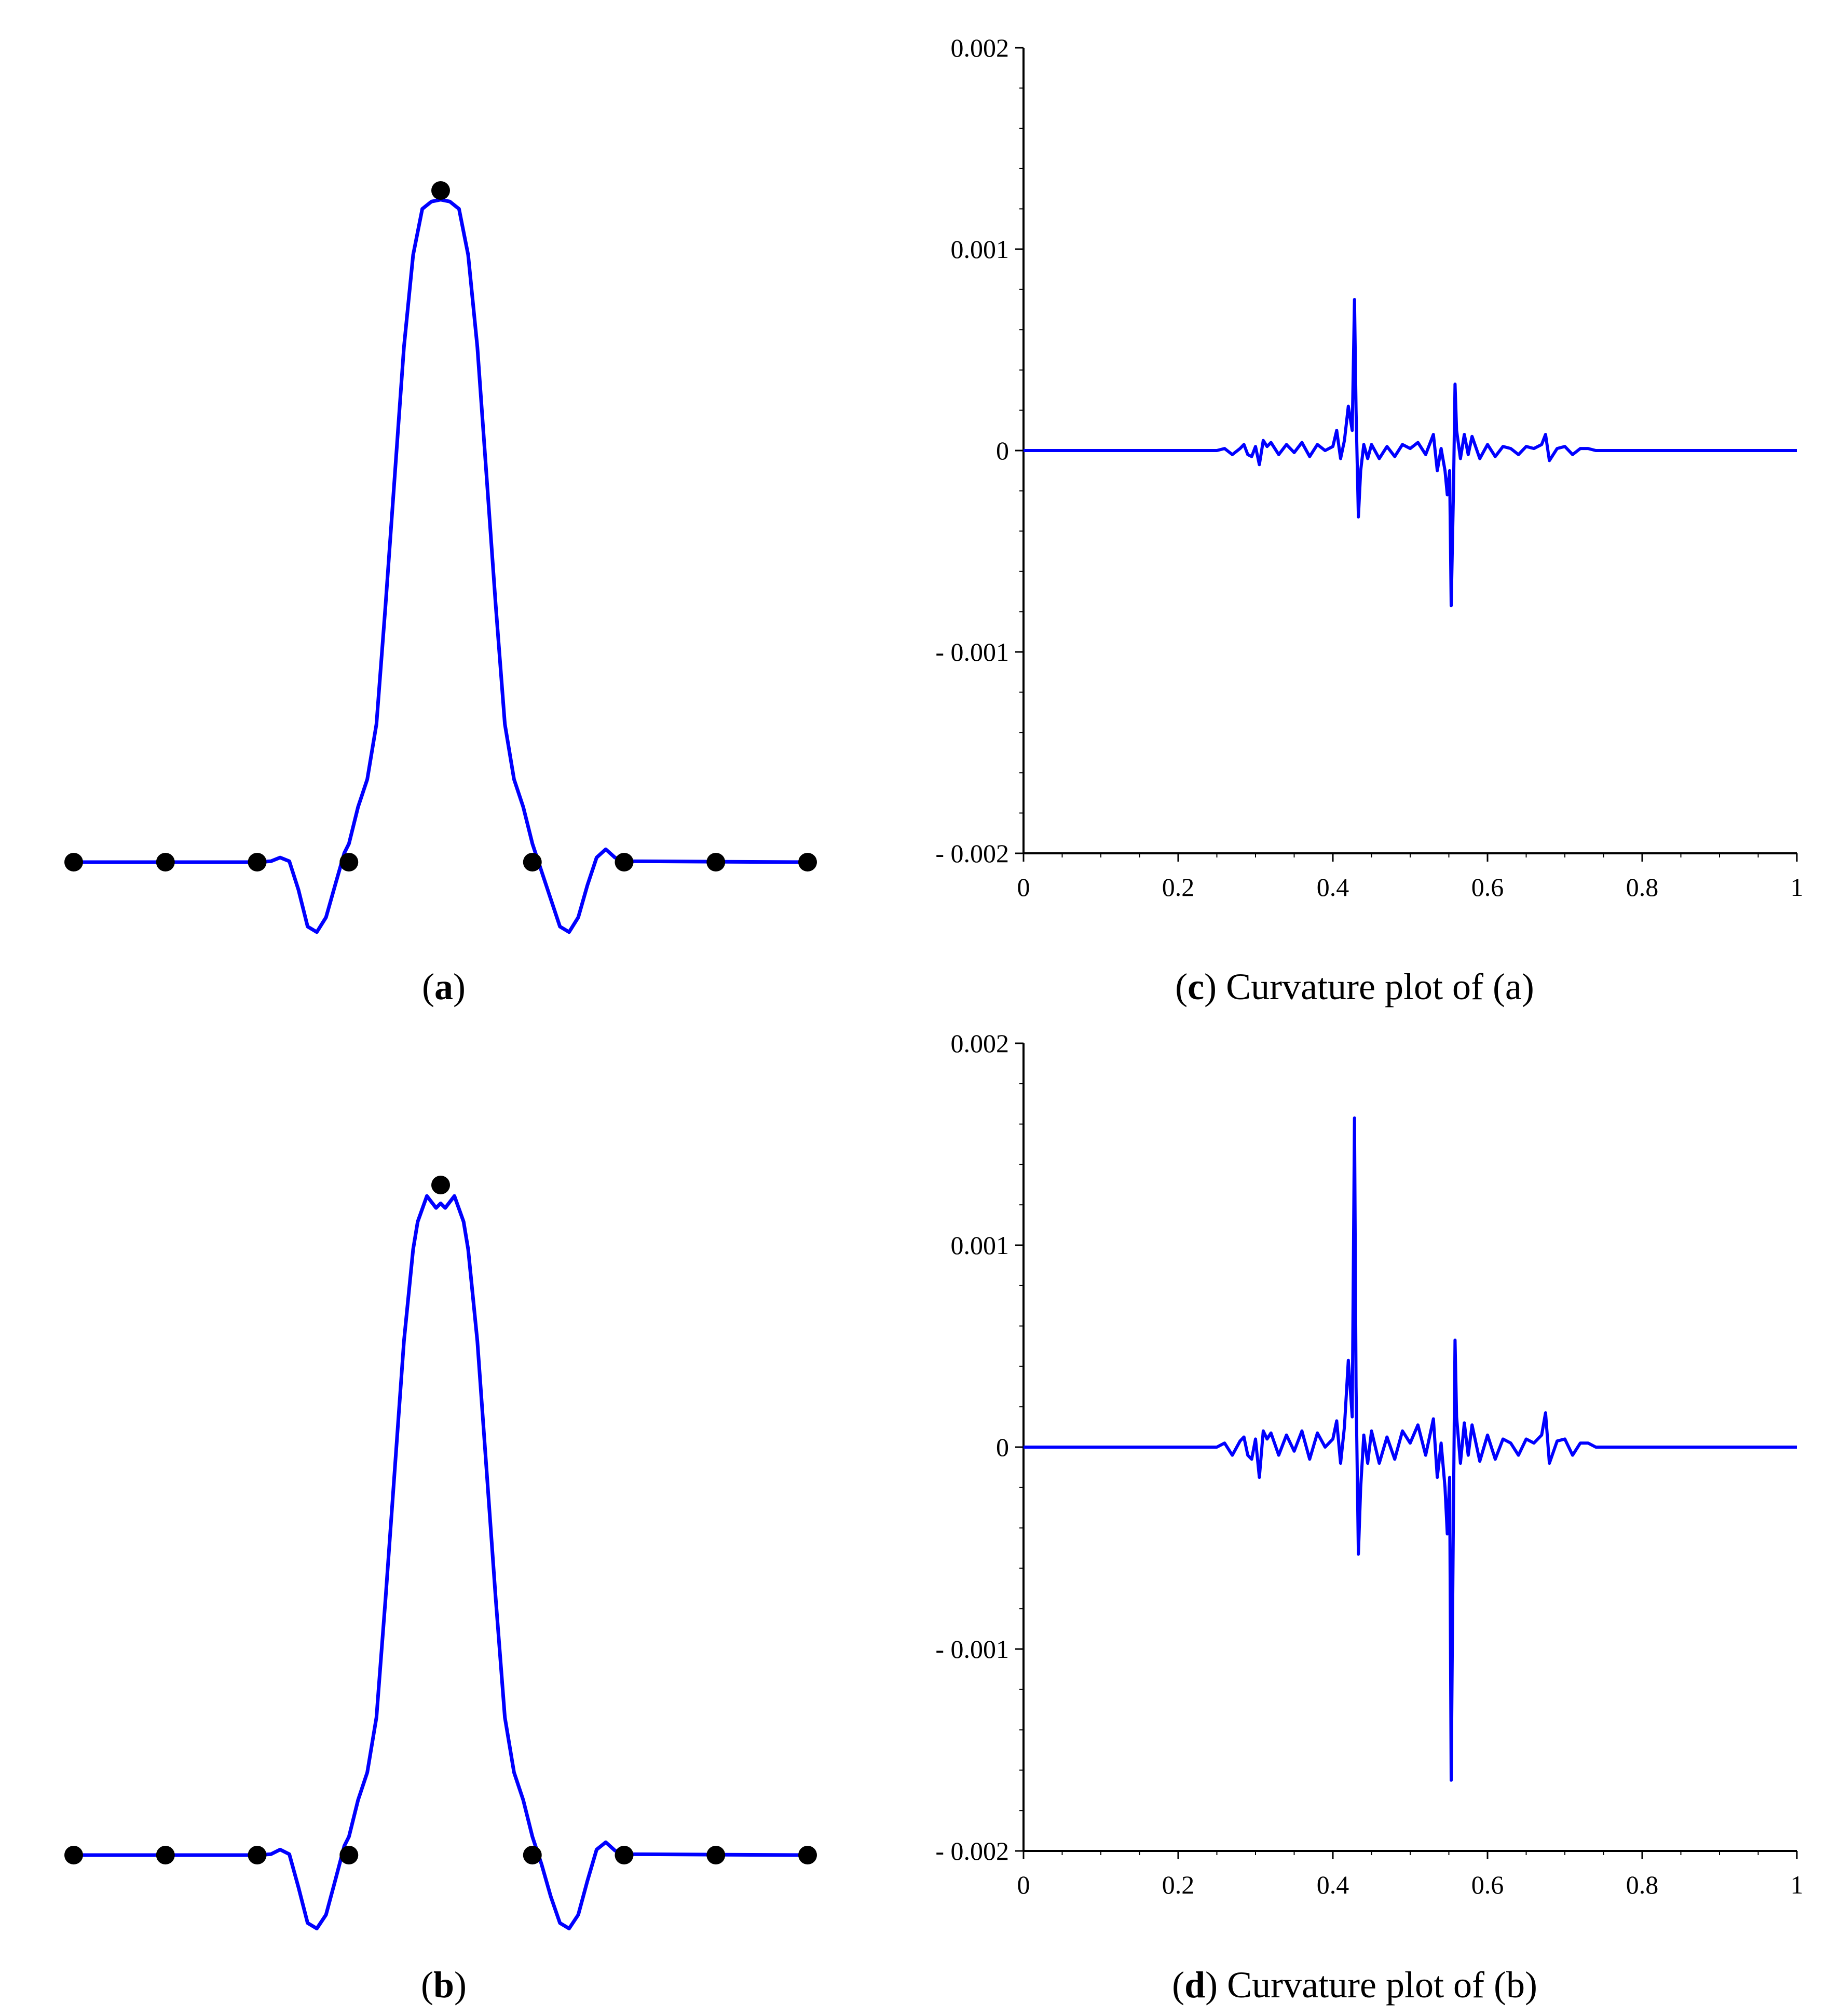 This screenshot has height=2016, width=1828. I want to click on caption-d: (d) Curvature plot of (b), so click(1354, 1985).